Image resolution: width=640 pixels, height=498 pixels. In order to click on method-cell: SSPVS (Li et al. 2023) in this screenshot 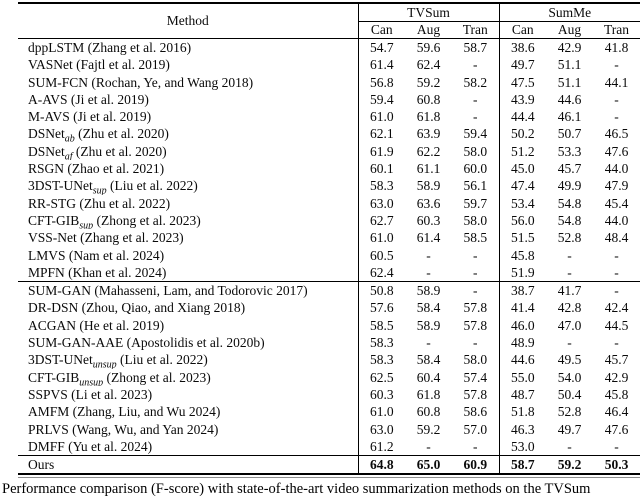, I will do `click(90, 394)`.